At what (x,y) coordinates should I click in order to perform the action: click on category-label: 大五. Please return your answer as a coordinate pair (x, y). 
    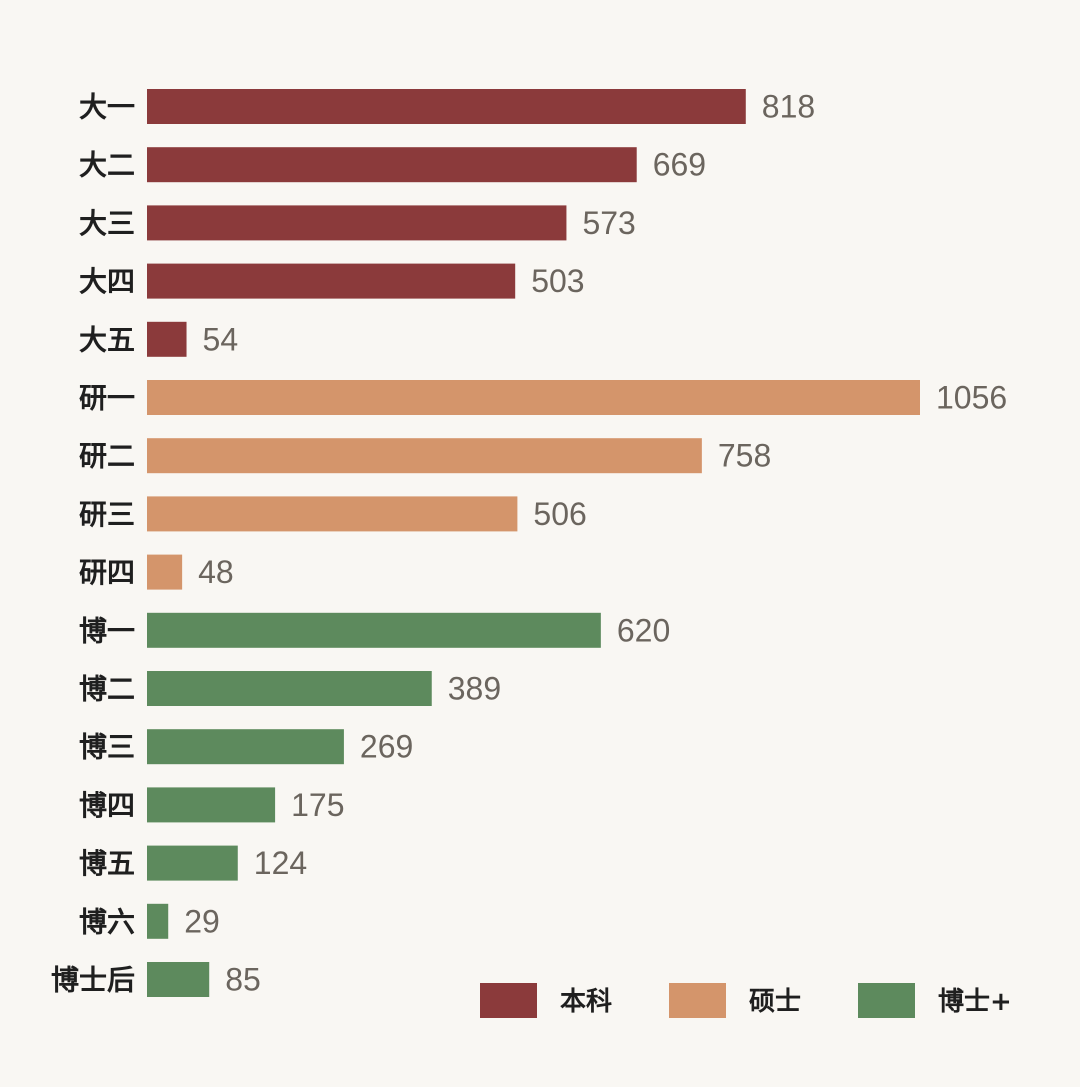
    Looking at the image, I should click on (107, 339).